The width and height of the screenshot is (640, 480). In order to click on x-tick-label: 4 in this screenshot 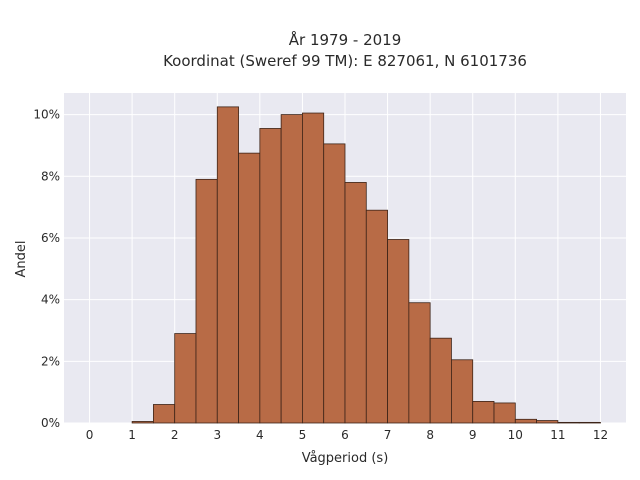, I will do `click(260, 435)`.